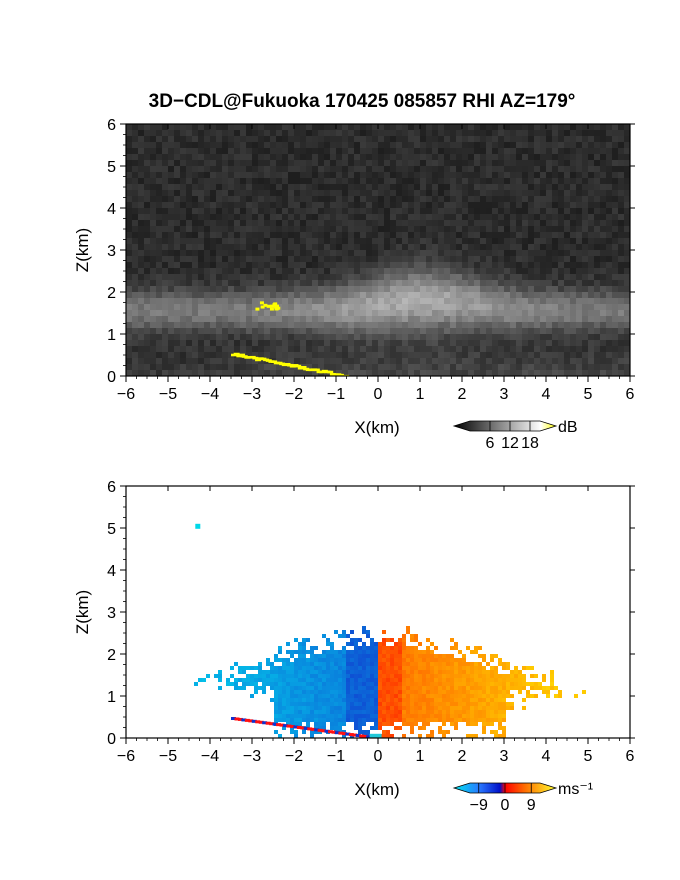 The image size is (680, 880). Describe the element at coordinates (505, 426) in the screenshot. I see `intensity-colorbar-bar` at that location.